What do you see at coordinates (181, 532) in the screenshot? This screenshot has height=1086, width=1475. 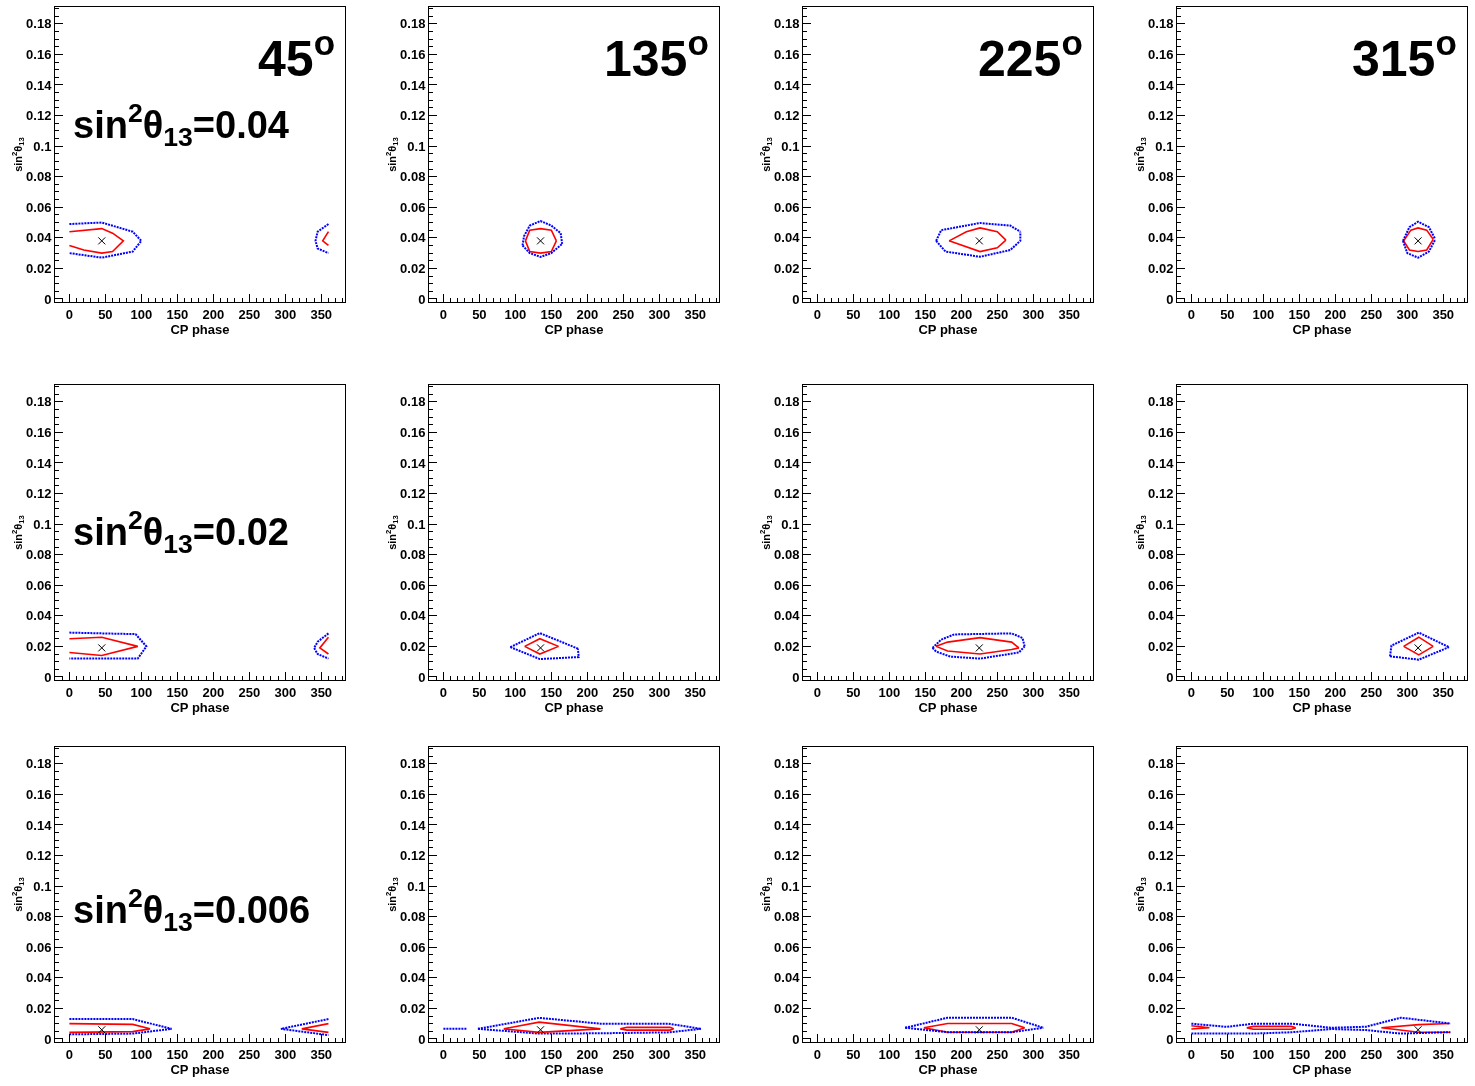 I see `annotation: sin$^{2}$θ$_{13}$=0.02` at bounding box center [181, 532].